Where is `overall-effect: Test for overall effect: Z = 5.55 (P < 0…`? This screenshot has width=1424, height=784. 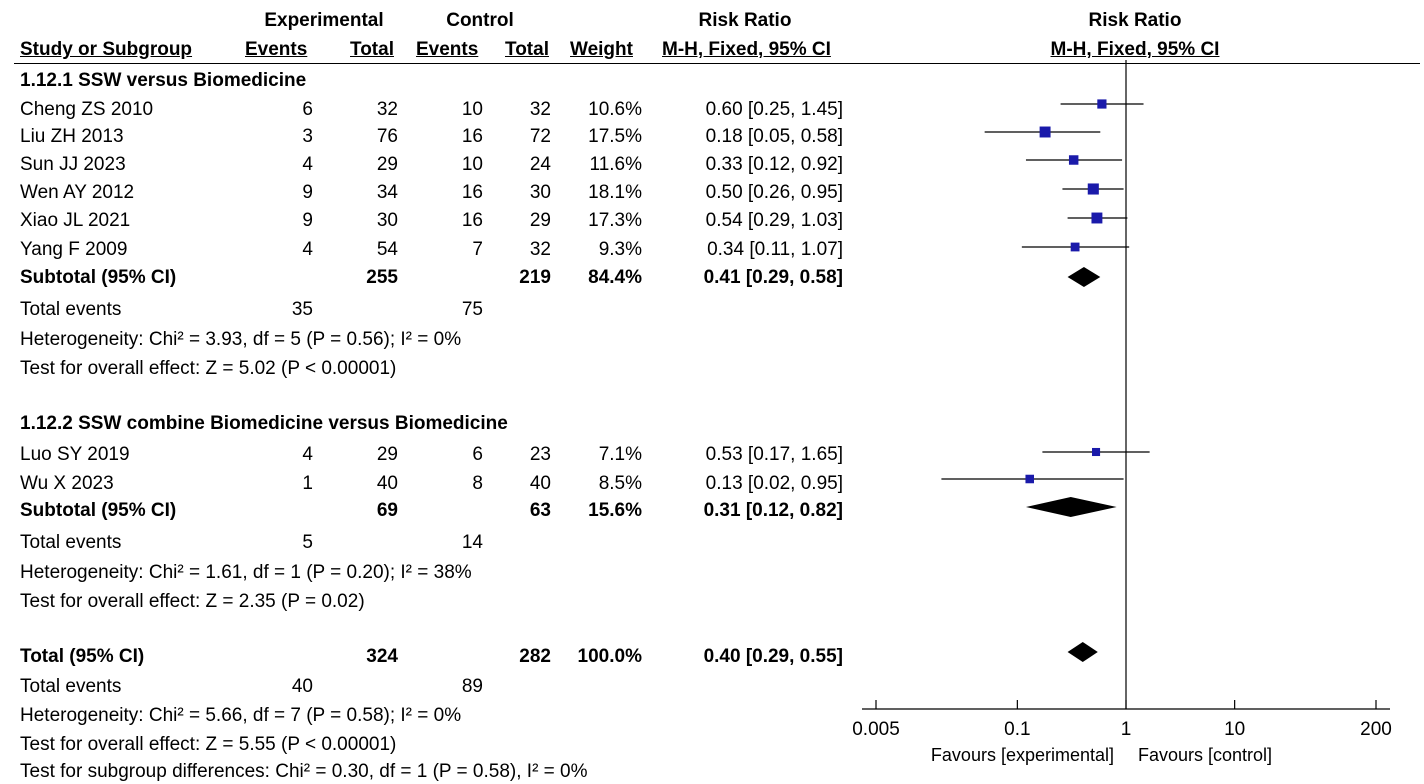
overall-effect: Test for overall effect: Z = 5.55 (P < 0… is located at coordinates (208, 744).